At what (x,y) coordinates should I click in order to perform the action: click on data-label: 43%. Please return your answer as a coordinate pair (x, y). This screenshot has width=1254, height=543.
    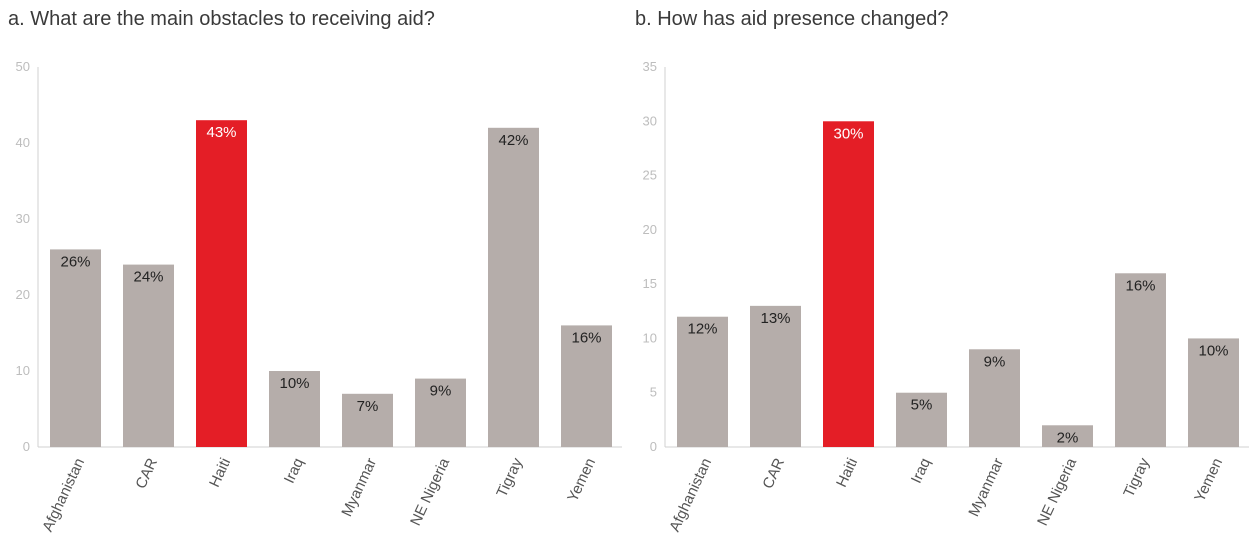
    Looking at the image, I should click on (221, 132).